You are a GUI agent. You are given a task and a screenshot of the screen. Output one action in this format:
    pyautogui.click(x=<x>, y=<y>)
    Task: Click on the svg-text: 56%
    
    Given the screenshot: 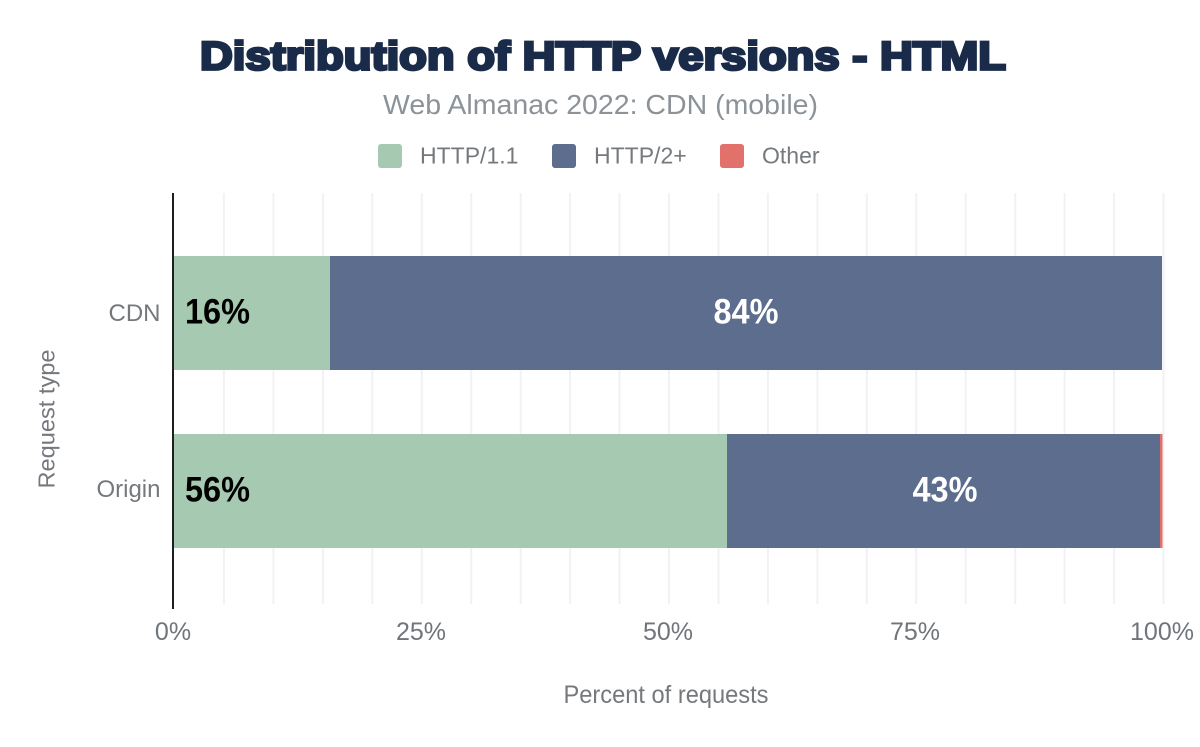 What is the action you would take?
    pyautogui.click(x=217, y=490)
    